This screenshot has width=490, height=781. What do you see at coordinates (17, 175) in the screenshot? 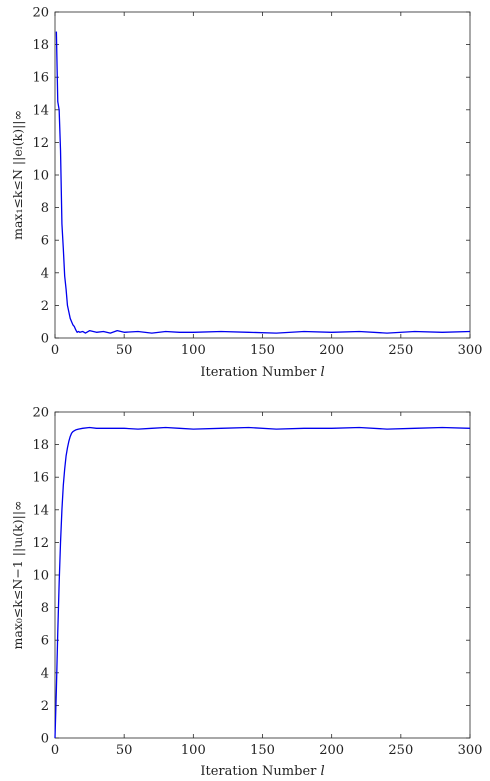
I see `y-axis-label: max₁≤k≤N ||eₗ(k)||∞` at bounding box center [17, 175].